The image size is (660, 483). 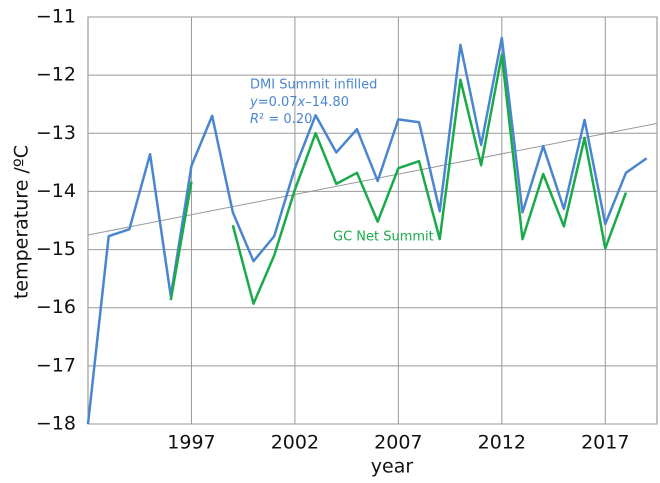 I want to click on r-squared-part: ² = 0.20, so click(x=285, y=119).